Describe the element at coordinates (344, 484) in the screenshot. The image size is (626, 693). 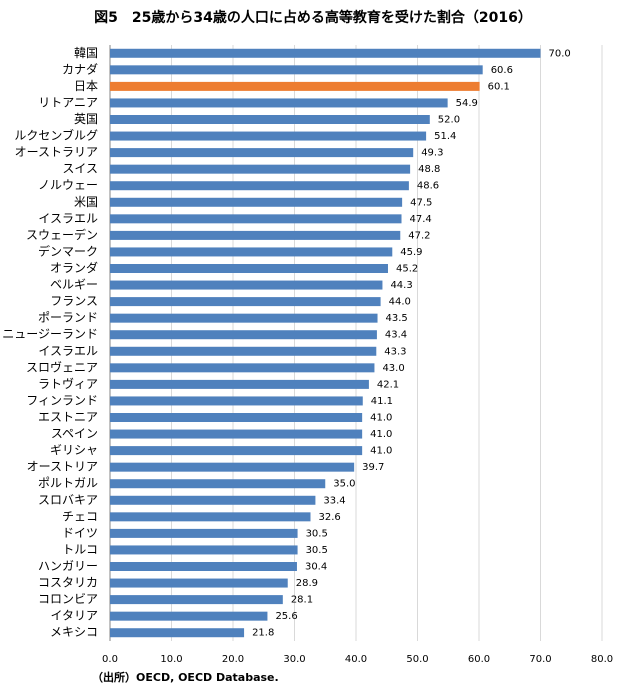
I see `value-label: 35.0` at that location.